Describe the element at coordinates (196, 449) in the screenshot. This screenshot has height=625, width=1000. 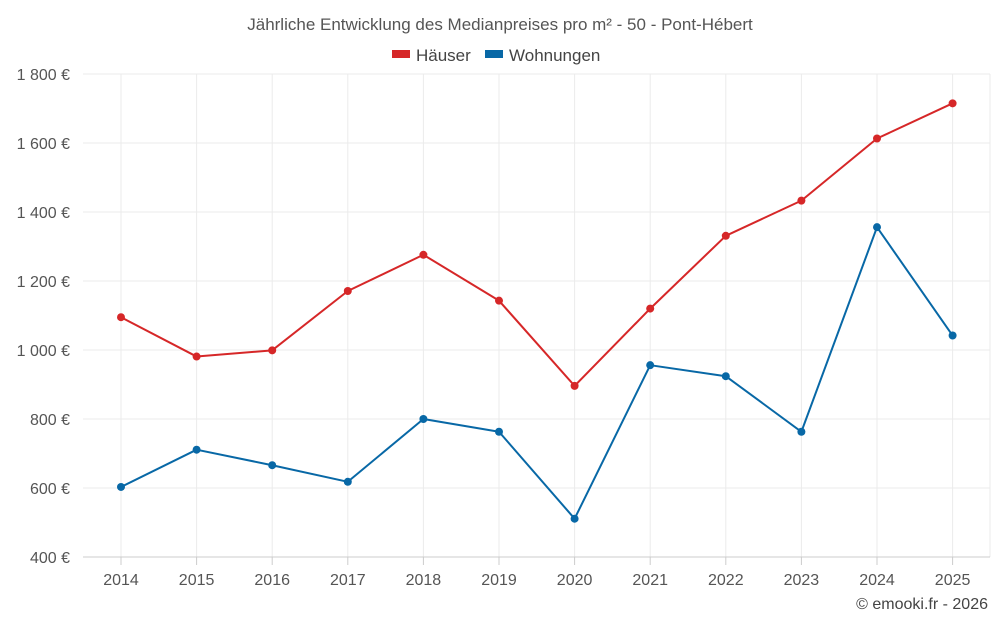
I see `data-point-wohnungen-2015` at that location.